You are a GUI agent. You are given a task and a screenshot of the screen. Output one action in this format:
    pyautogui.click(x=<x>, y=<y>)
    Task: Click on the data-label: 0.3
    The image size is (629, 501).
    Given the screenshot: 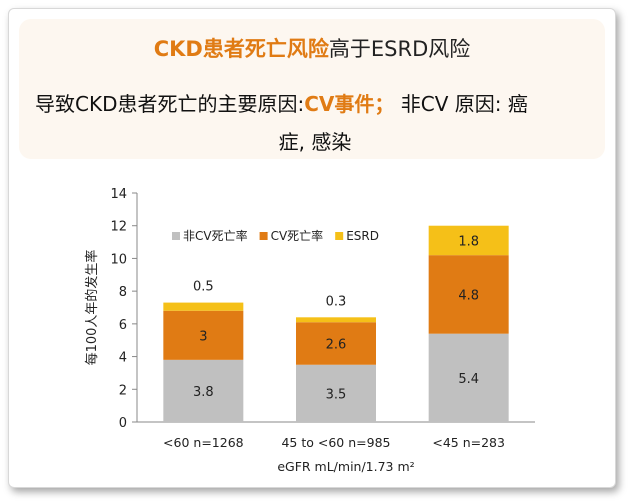 What is the action you would take?
    pyautogui.click(x=336, y=301)
    